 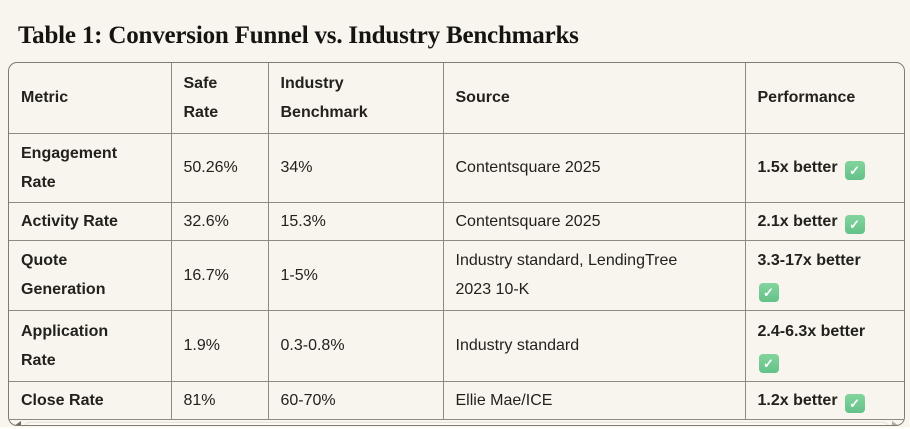 I want to click on cell-safe-rate: 16.7%, so click(x=220, y=275).